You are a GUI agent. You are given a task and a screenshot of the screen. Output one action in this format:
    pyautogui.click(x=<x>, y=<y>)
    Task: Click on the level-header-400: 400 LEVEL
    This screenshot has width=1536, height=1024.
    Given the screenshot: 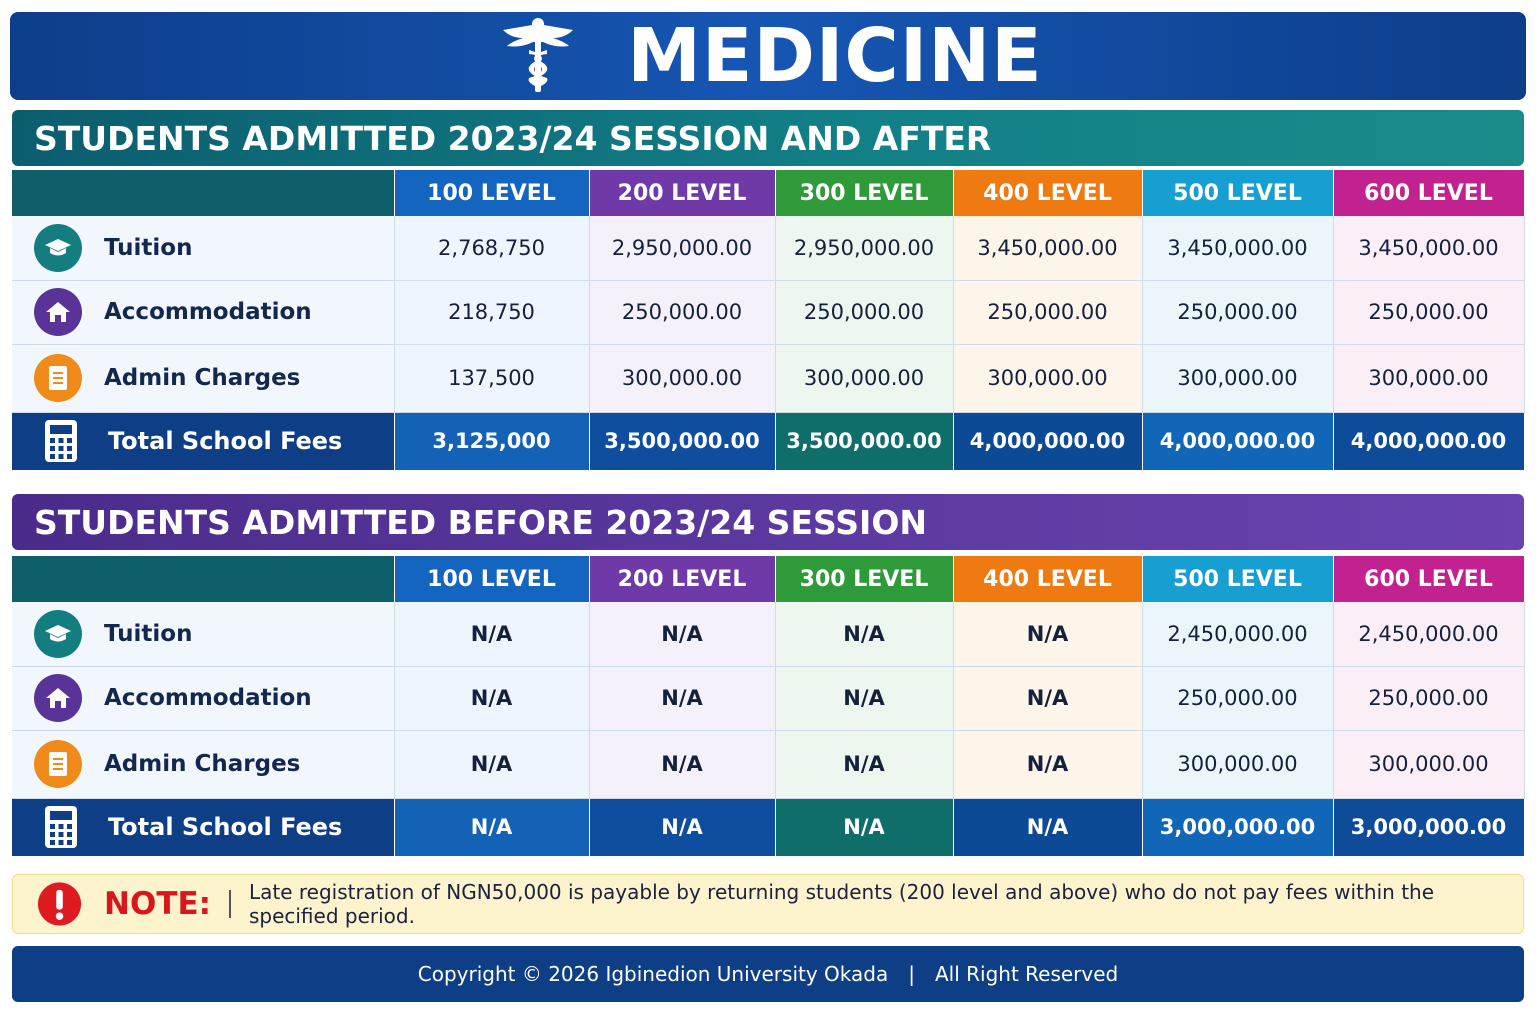 What is the action you would take?
    pyautogui.click(x=1048, y=193)
    